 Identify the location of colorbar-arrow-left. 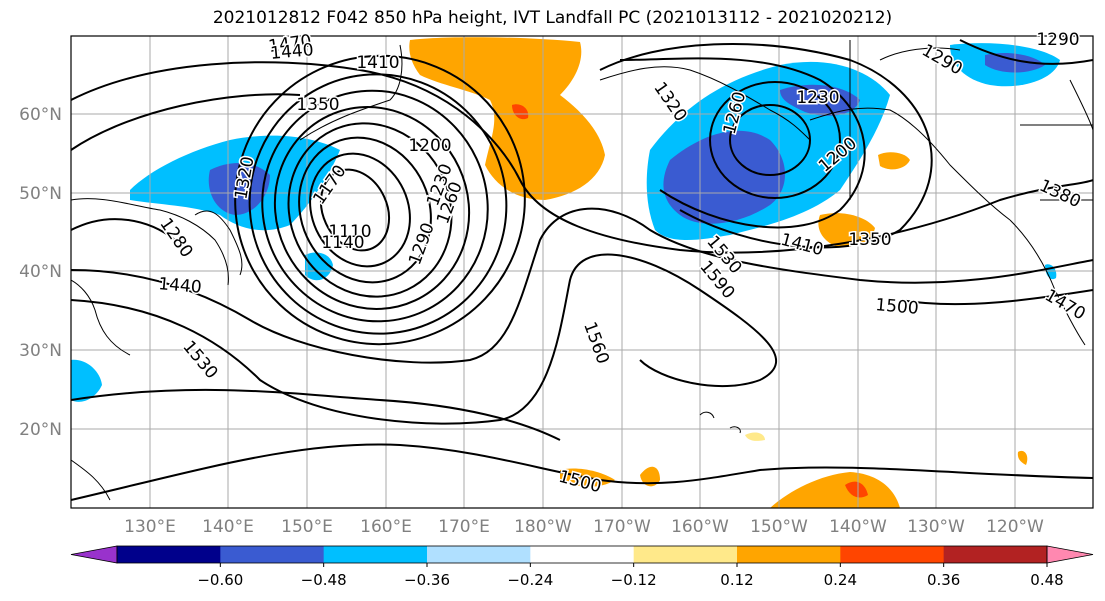
(94, 554).